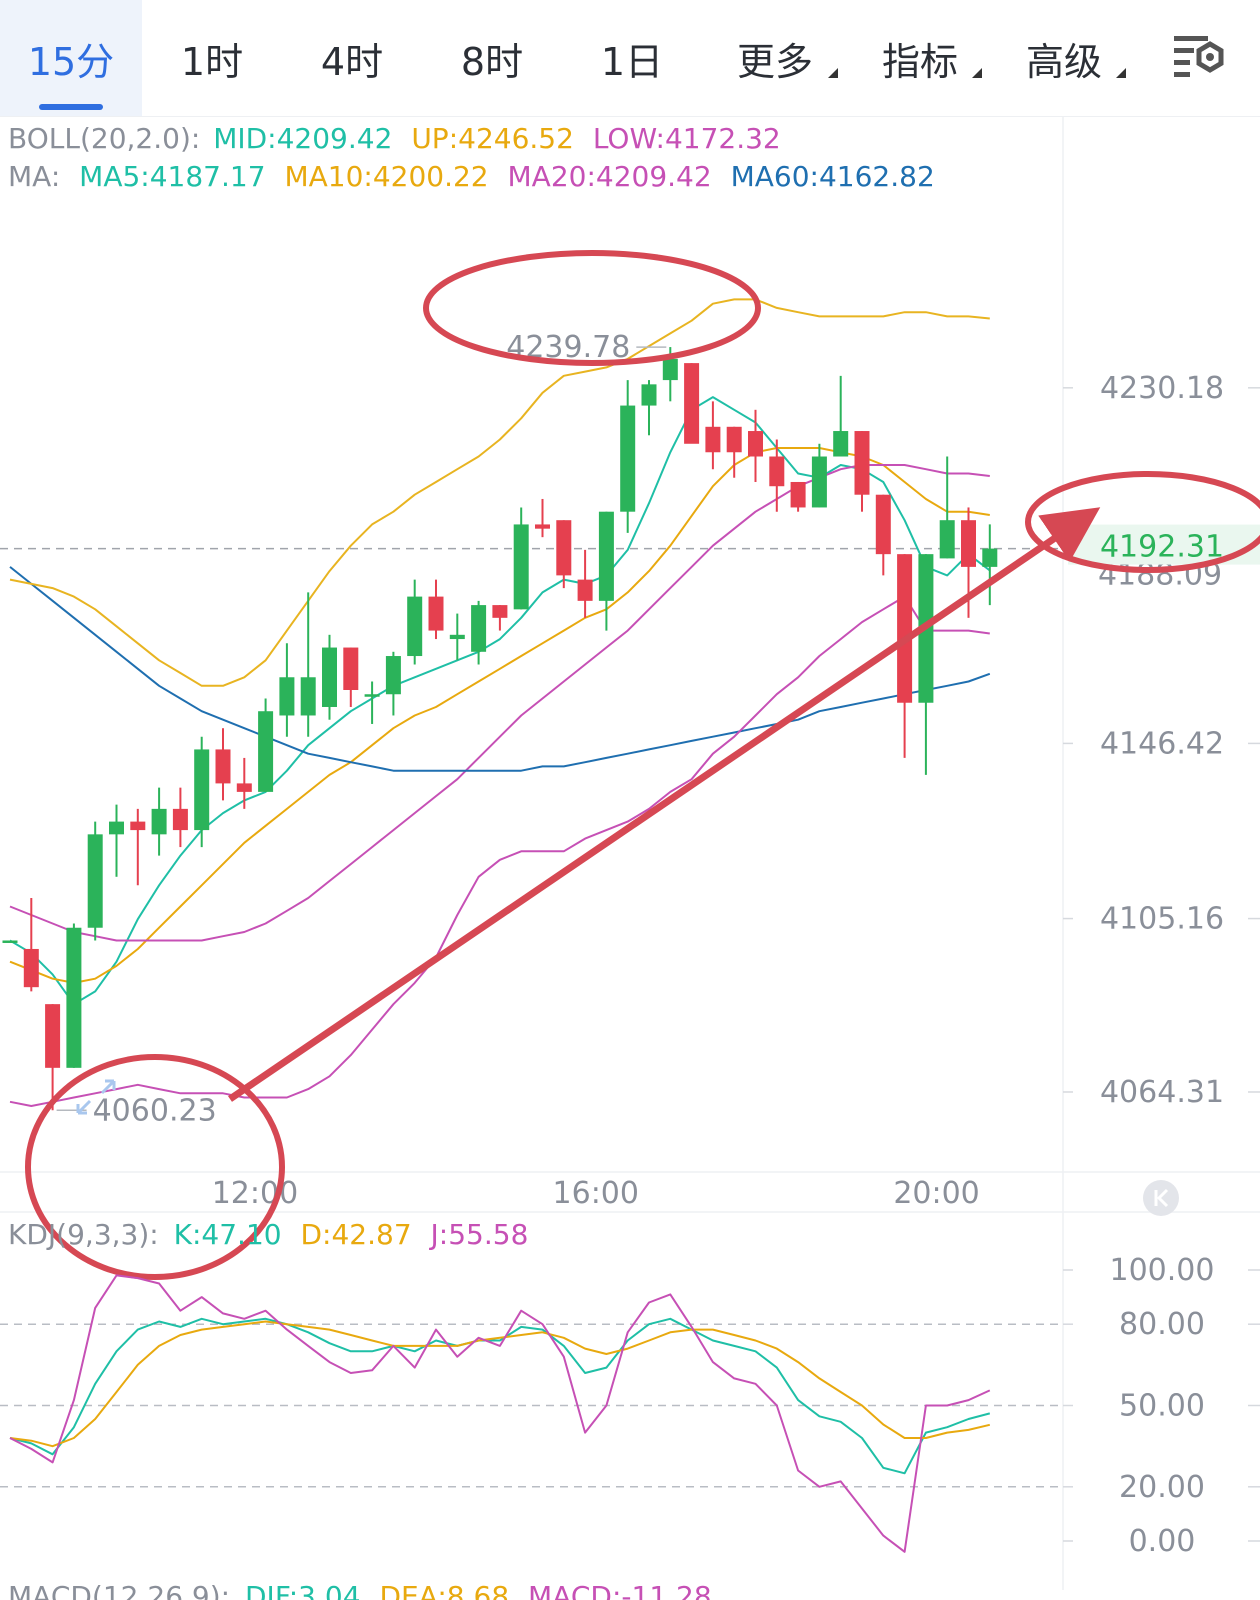  What do you see at coordinates (1161, 740) in the screenshot?
I see `price-axis: 4230.18 4146.42 4105.16 4064.31` at bounding box center [1161, 740].